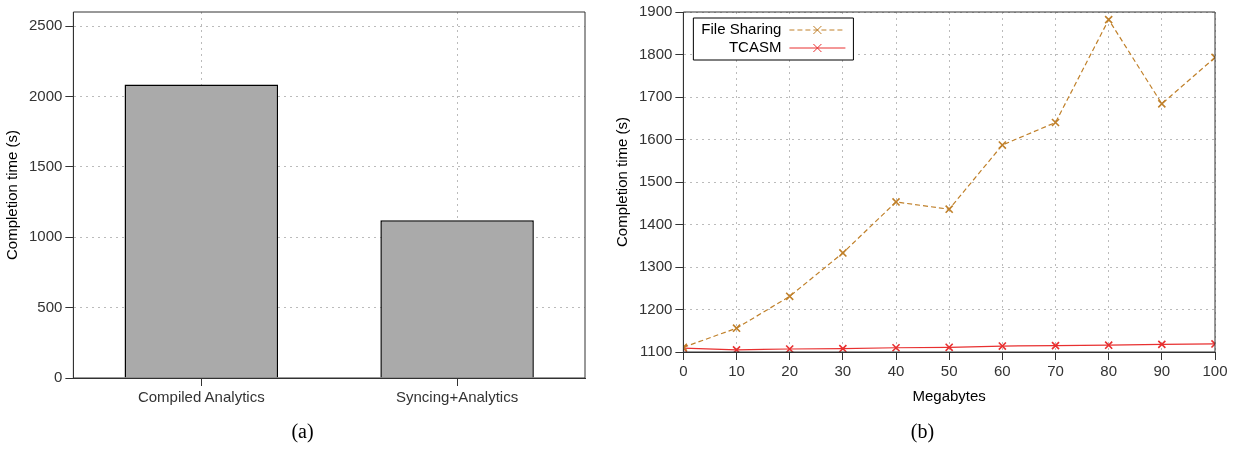 Image resolution: width=1235 pixels, height=470 pixels. I want to click on x-tick-label: Compiled Analytics, so click(201, 397).